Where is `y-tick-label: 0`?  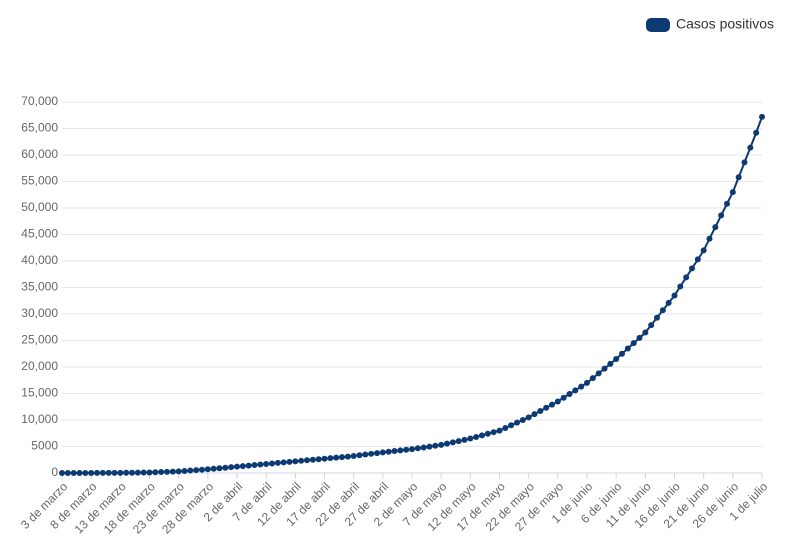
y-tick-label: 0 is located at coordinates (54, 472).